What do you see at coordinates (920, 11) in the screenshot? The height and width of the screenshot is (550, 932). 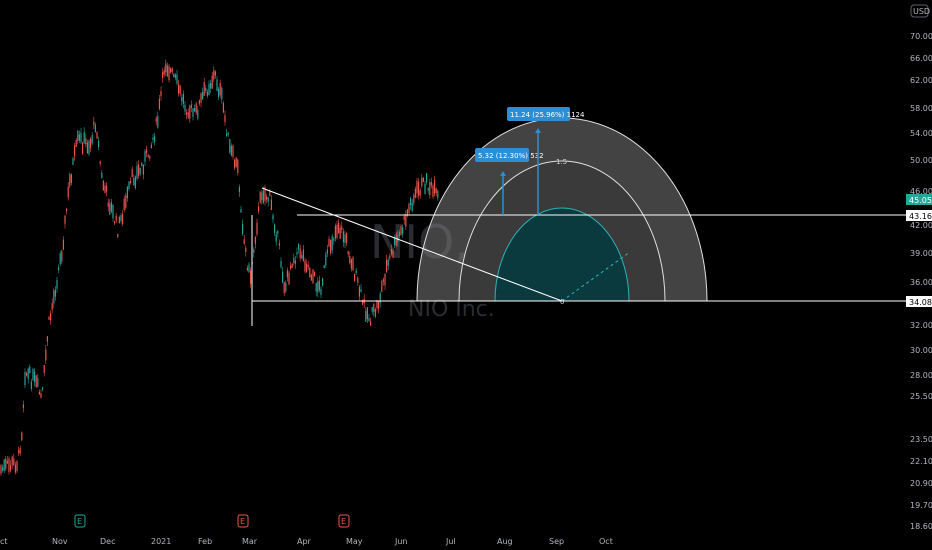 I see `currency-badge: USD` at bounding box center [920, 11].